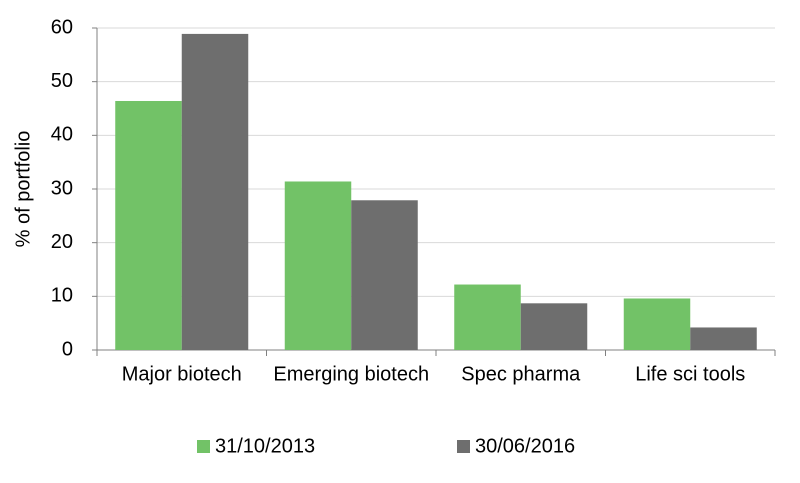 The image size is (800, 483). What do you see at coordinates (23, 189) in the screenshot?
I see `y-axis-label: % of portfolio` at bounding box center [23, 189].